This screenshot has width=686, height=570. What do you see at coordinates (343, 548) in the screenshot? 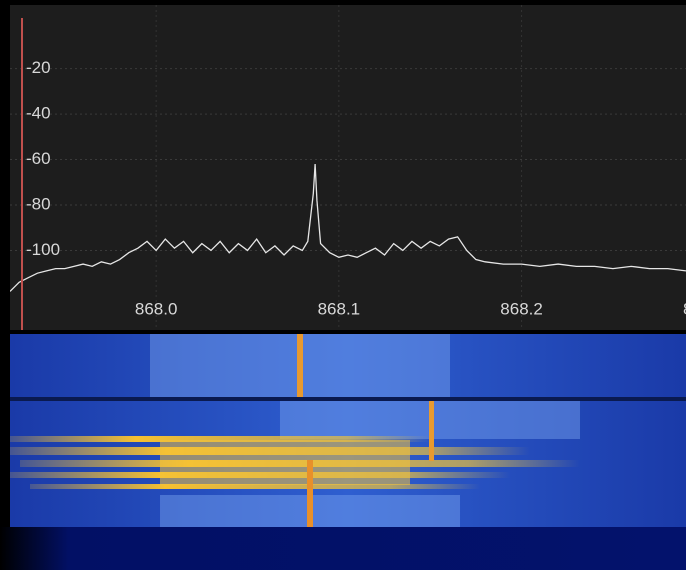
I see `waterfall-empty` at bounding box center [343, 548].